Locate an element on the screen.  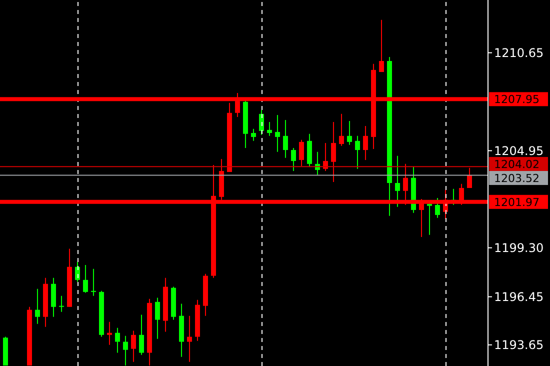
ref-line-label: 1207.95 is located at coordinates (517, 99).